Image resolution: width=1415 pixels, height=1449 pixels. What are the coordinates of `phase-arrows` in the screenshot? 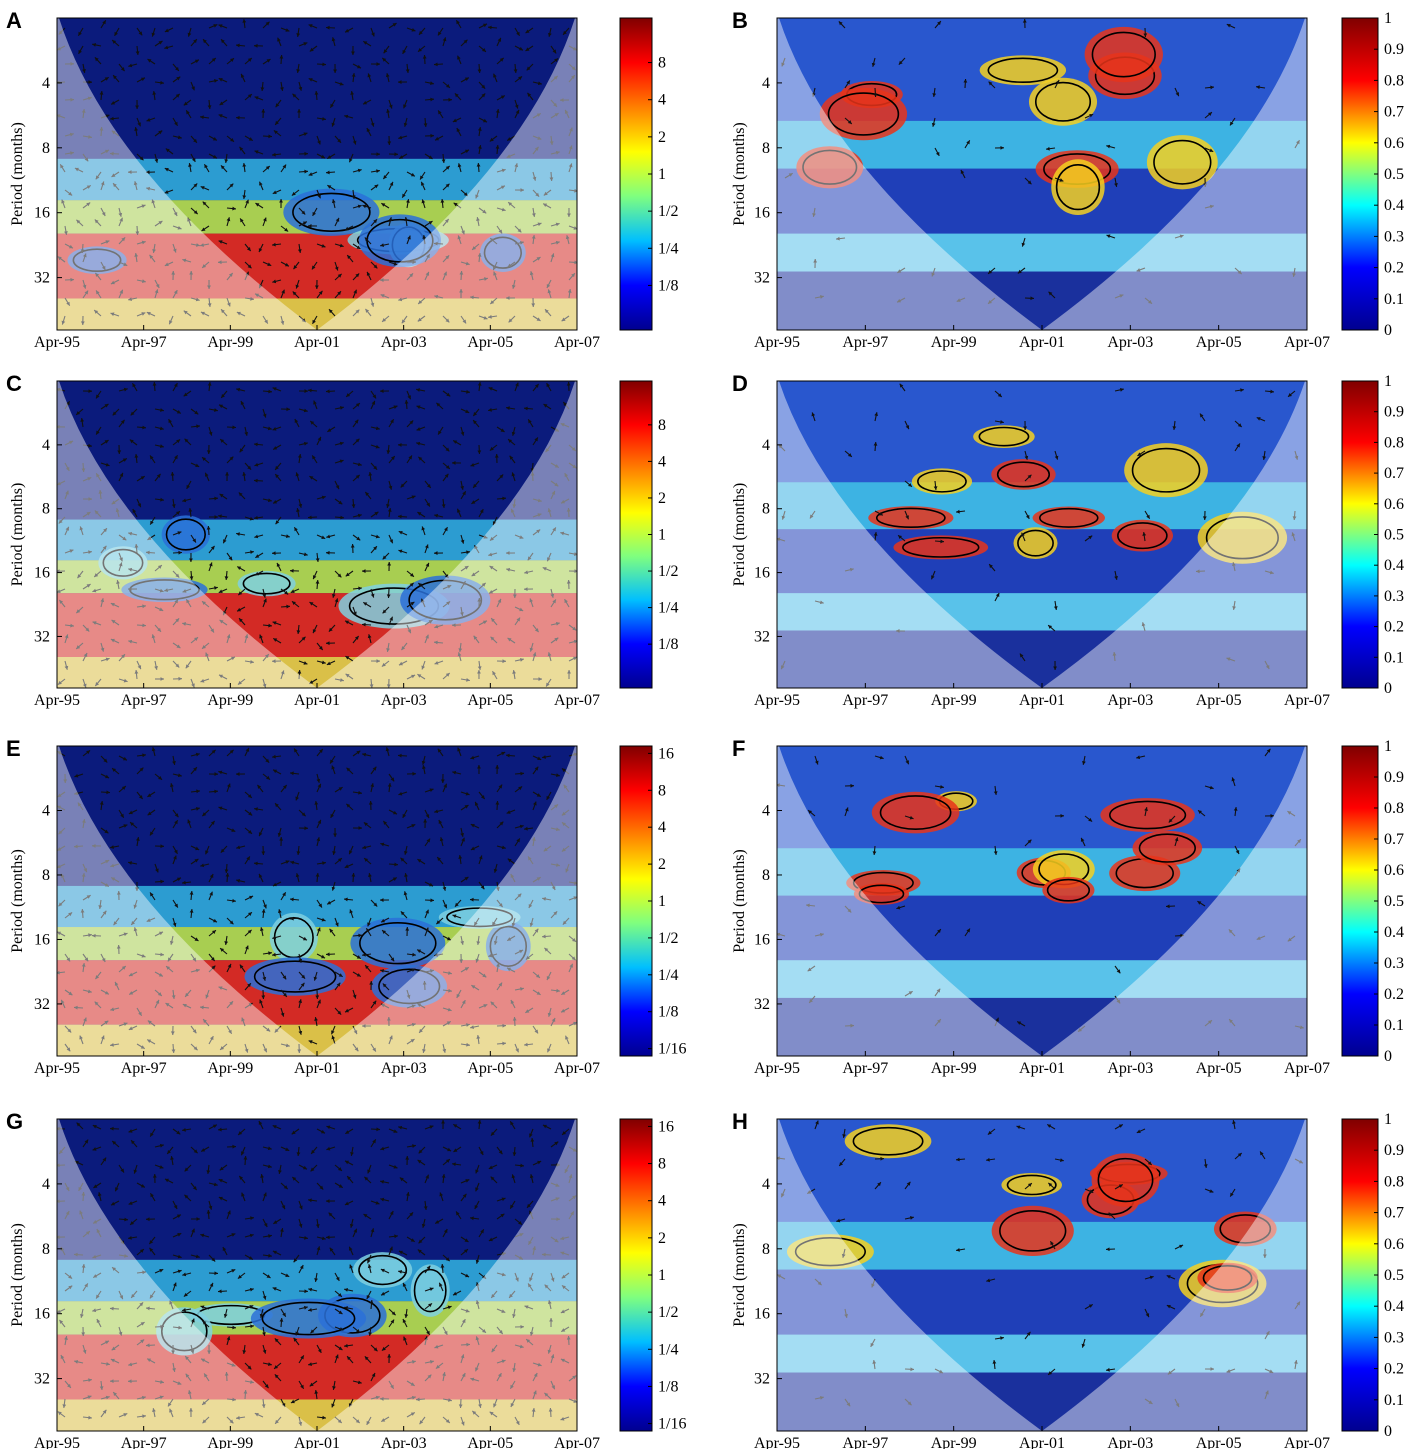 It's located at (317, 1272).